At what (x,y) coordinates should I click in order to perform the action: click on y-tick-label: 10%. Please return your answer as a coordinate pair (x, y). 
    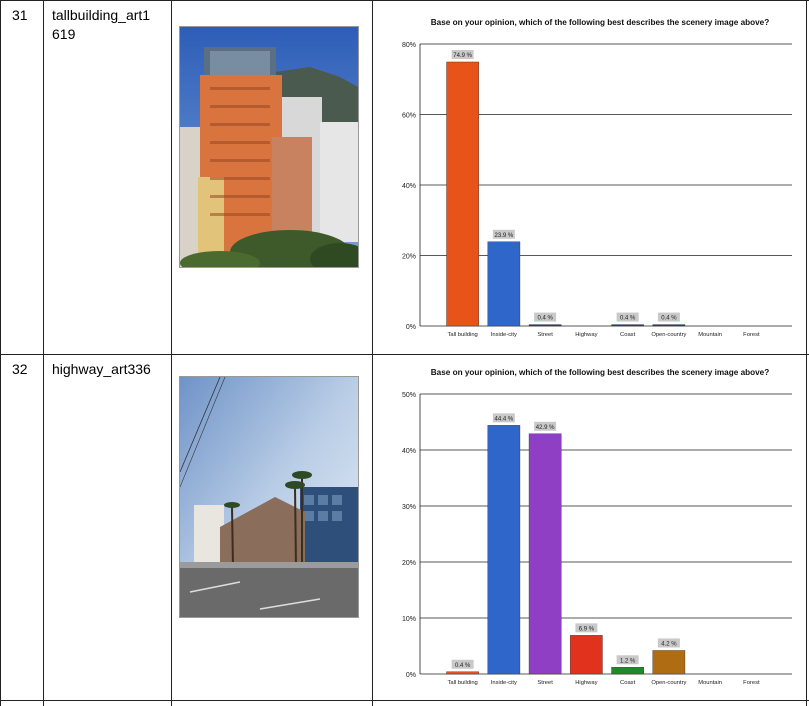
    Looking at the image, I should click on (409, 619).